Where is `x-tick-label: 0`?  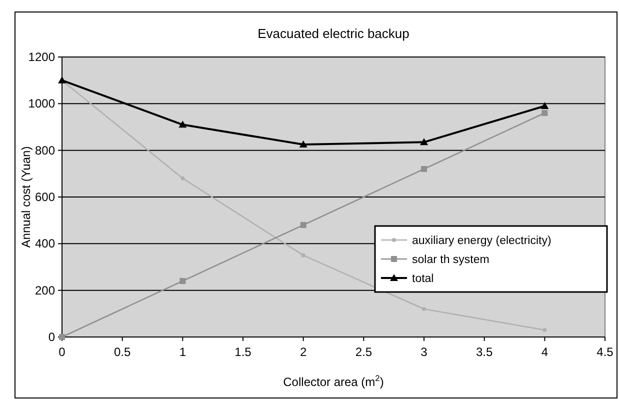 x-tick-label: 0 is located at coordinates (62, 352).